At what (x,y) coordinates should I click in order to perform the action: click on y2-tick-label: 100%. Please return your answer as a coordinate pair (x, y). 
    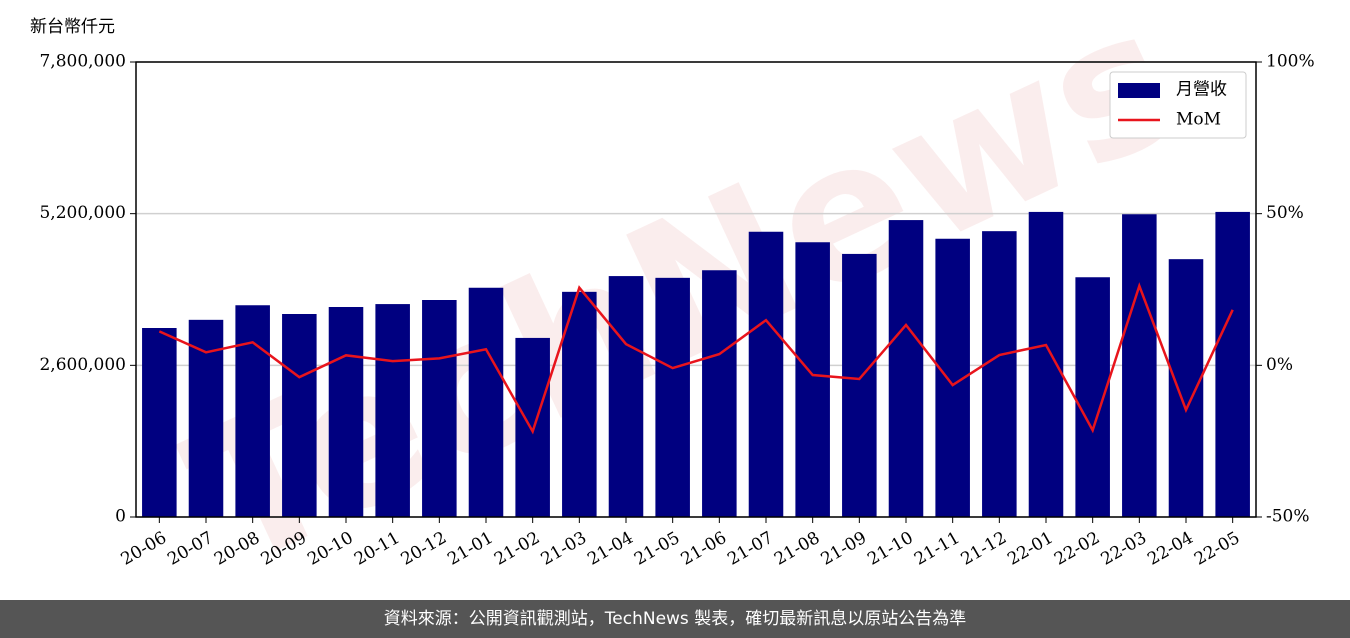
    Looking at the image, I should click on (1290, 62).